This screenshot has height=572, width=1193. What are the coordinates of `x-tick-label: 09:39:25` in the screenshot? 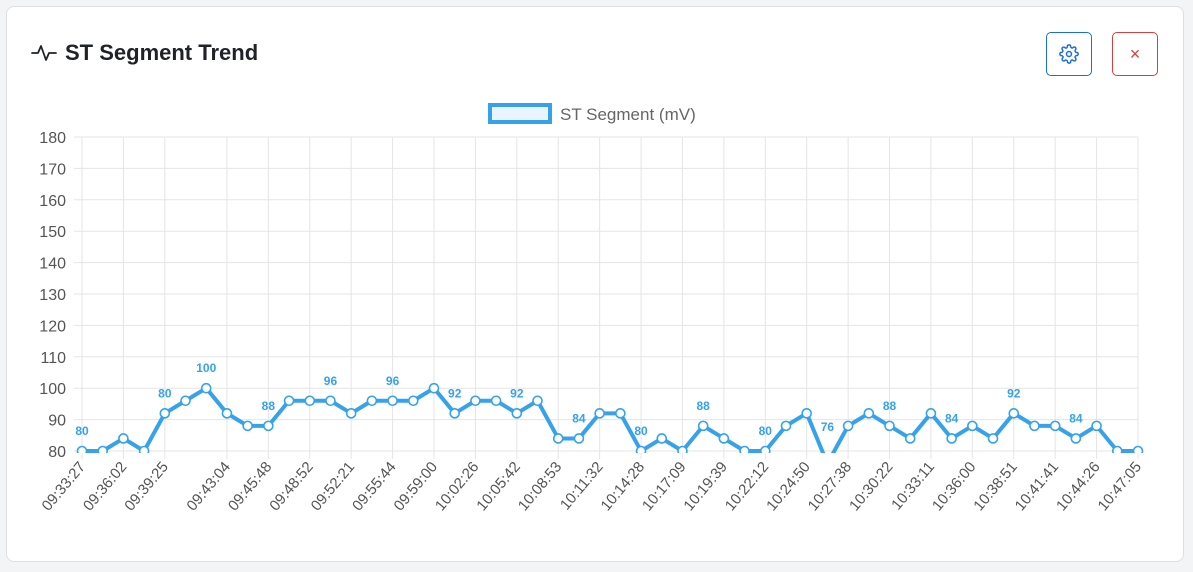 It's located at (146, 487).